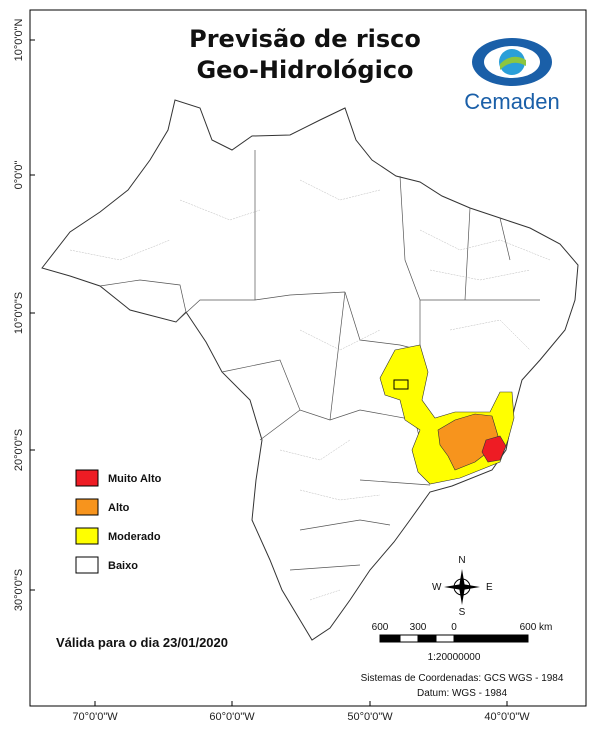 This screenshot has width=600, height=737. I want to click on risk-area-very-high, so click(494, 449).